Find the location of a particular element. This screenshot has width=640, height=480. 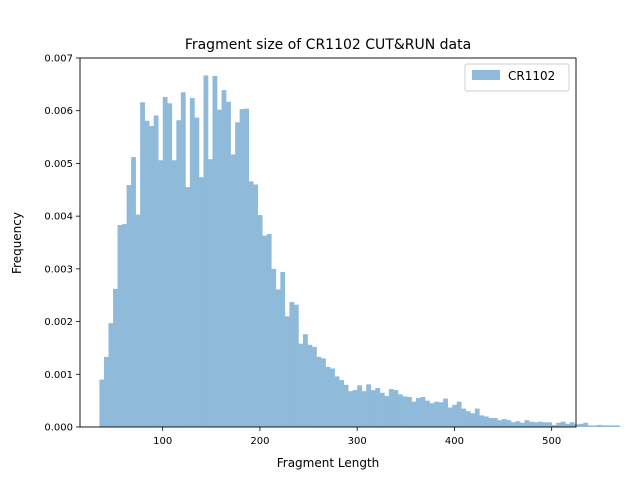

legend: CR1102 is located at coordinates (517, 77).